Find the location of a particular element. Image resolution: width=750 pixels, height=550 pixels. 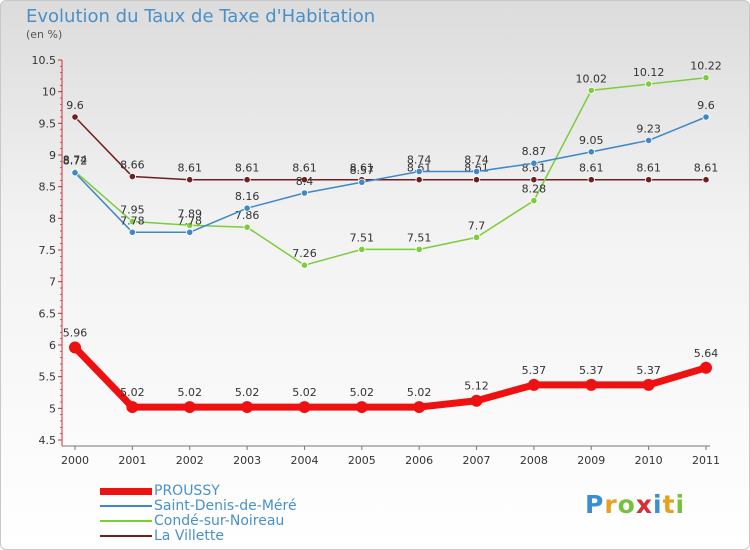

logo-letter: x is located at coordinates (644, 504).